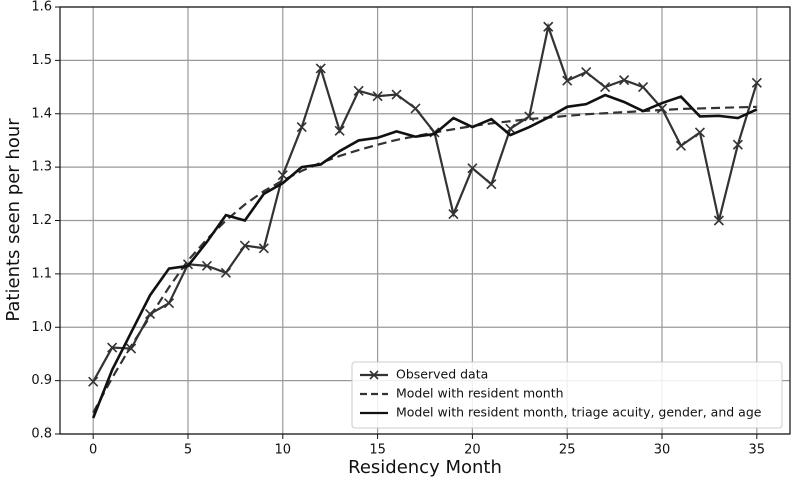 This screenshot has height=484, width=794. Describe the element at coordinates (93, 450) in the screenshot. I see `x-tick-label: 0` at that location.